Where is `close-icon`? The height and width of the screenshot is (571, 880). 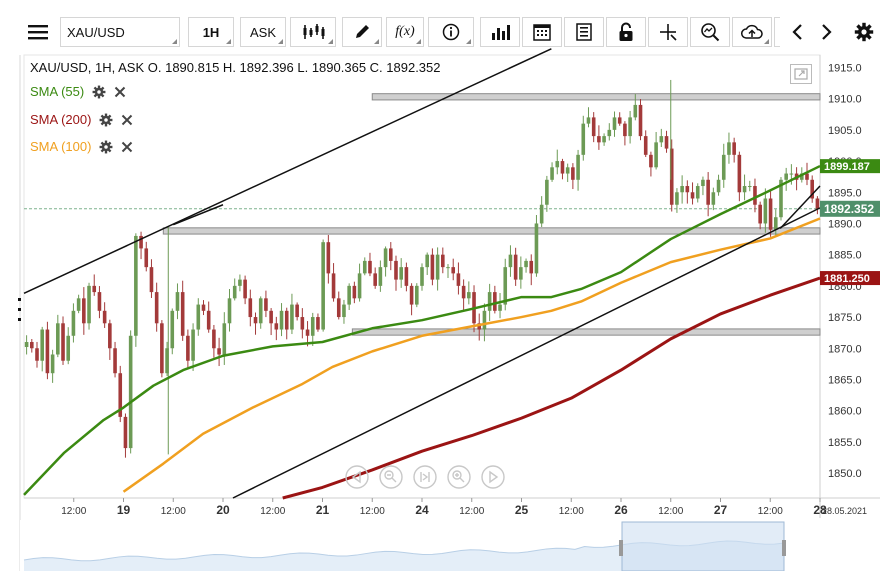
close-icon is located at coordinates (120, 91).